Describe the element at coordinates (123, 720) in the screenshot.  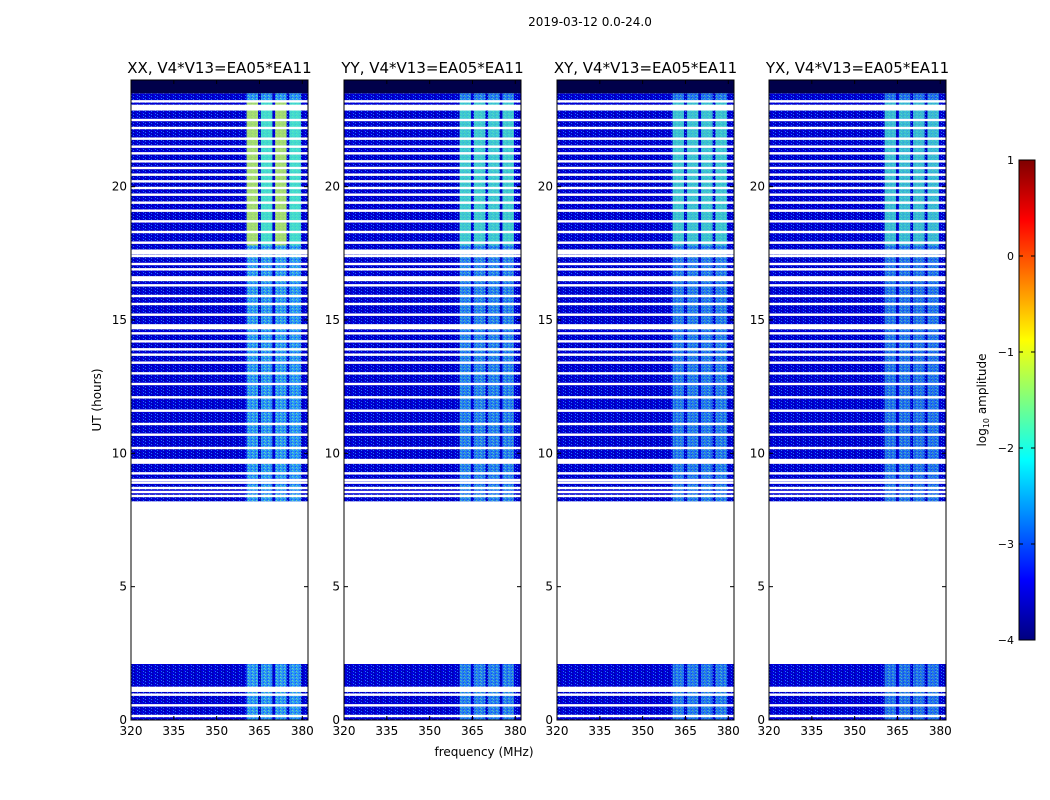
I see `y-tick-label: 0` at that location.